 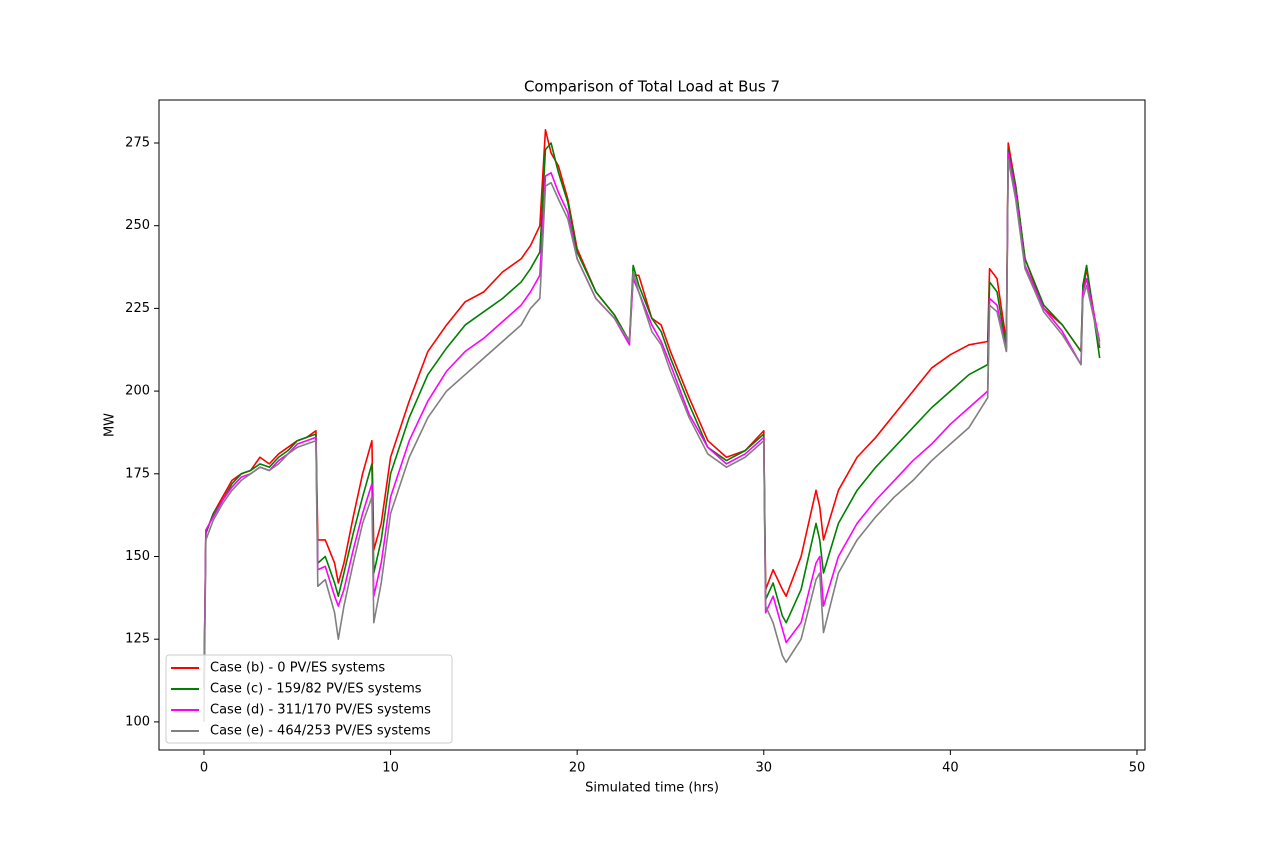 What do you see at coordinates (309, 699) in the screenshot?
I see `legend-box` at bounding box center [309, 699].